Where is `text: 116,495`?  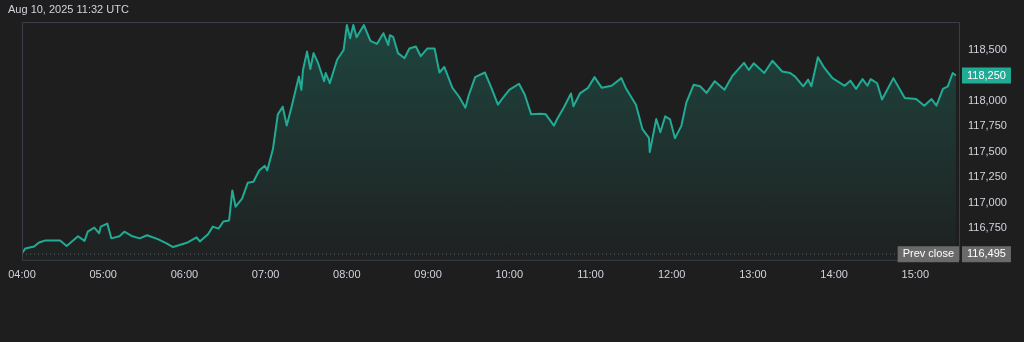 text: 116,495 is located at coordinates (986, 253).